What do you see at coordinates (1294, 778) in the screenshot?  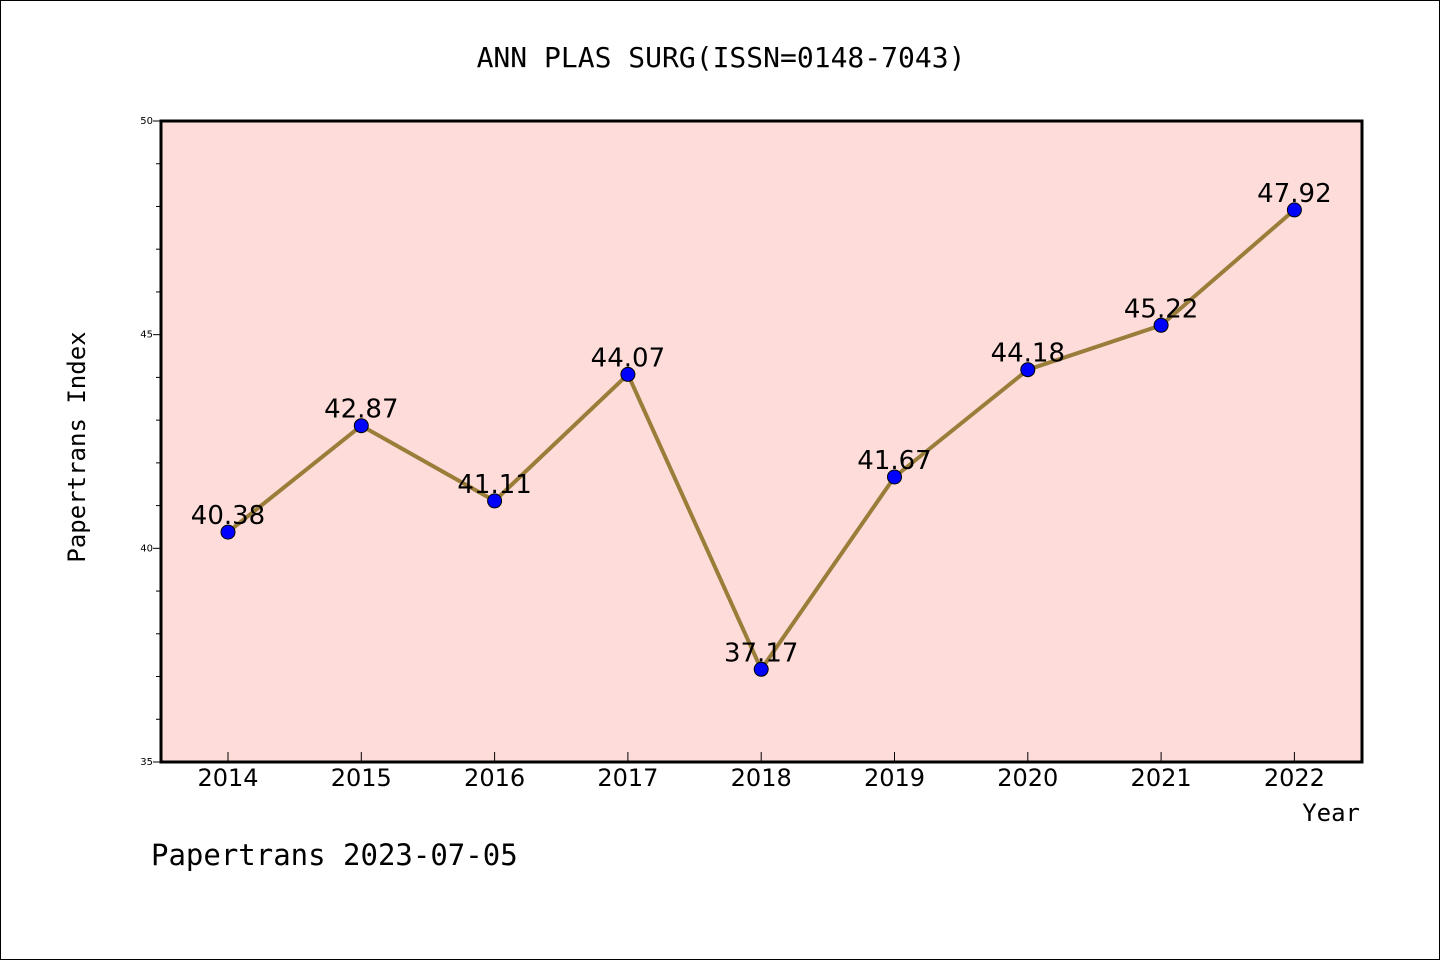 I see `x-tick-label: 2022` at bounding box center [1294, 778].